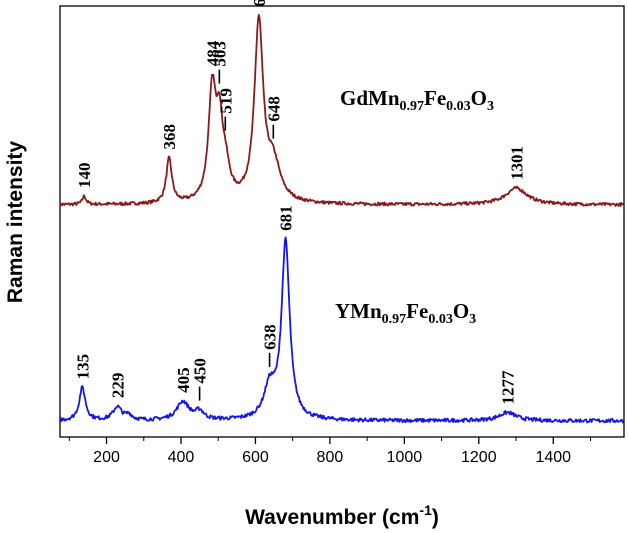 This screenshot has height=533, width=628. What do you see at coordinates (219, 54) in the screenshot?
I see `peak-label: 503` at bounding box center [219, 54].